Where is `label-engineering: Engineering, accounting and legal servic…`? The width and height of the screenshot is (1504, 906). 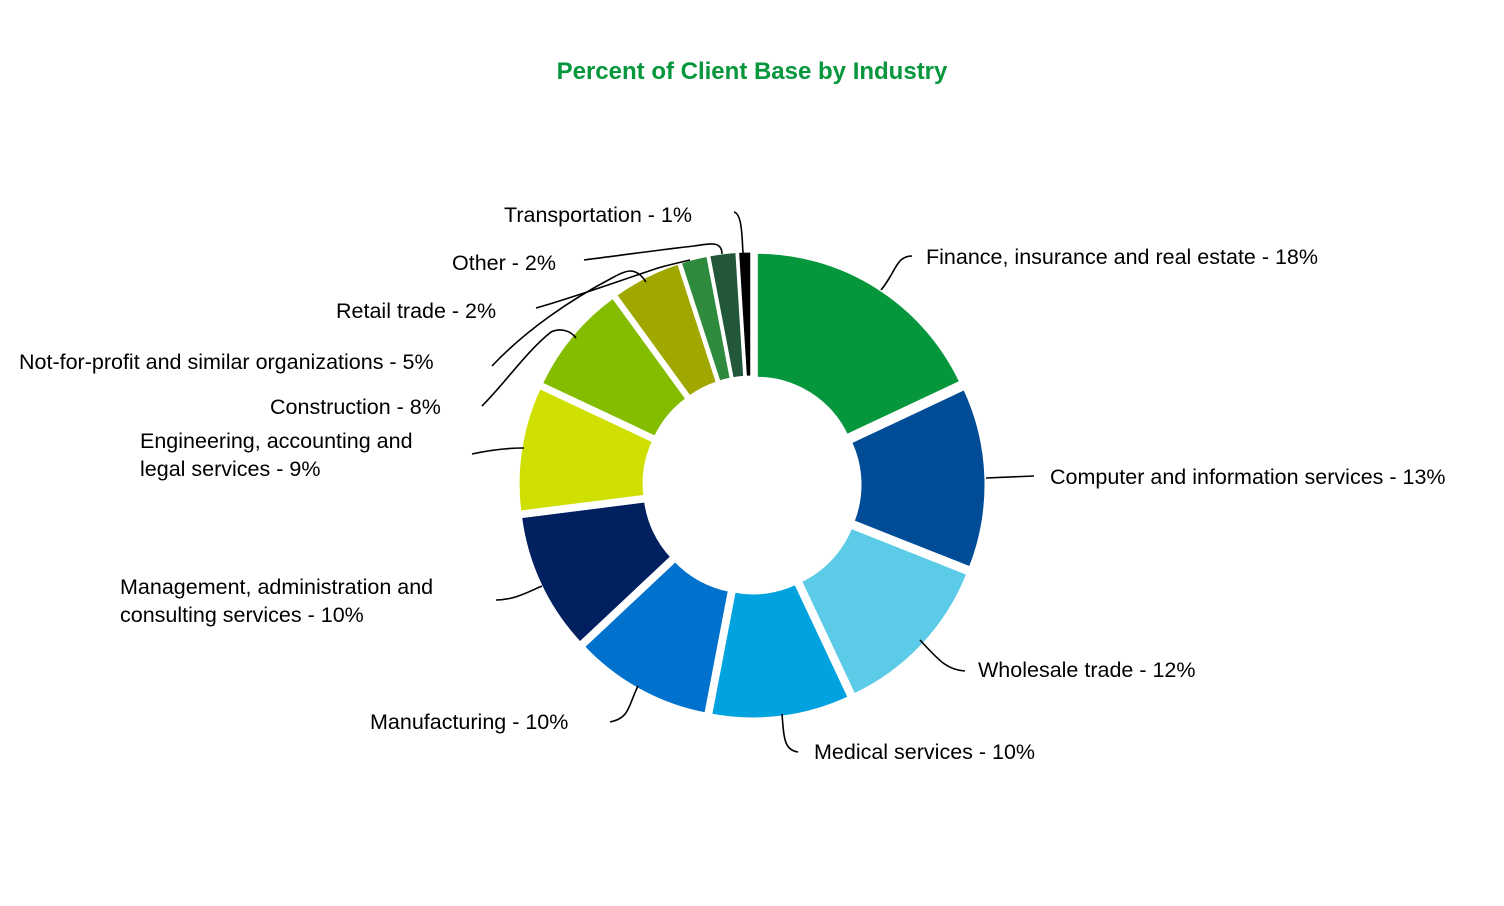 label-engineering: Engineering, accounting and legal servic… is located at coordinates (276, 455).